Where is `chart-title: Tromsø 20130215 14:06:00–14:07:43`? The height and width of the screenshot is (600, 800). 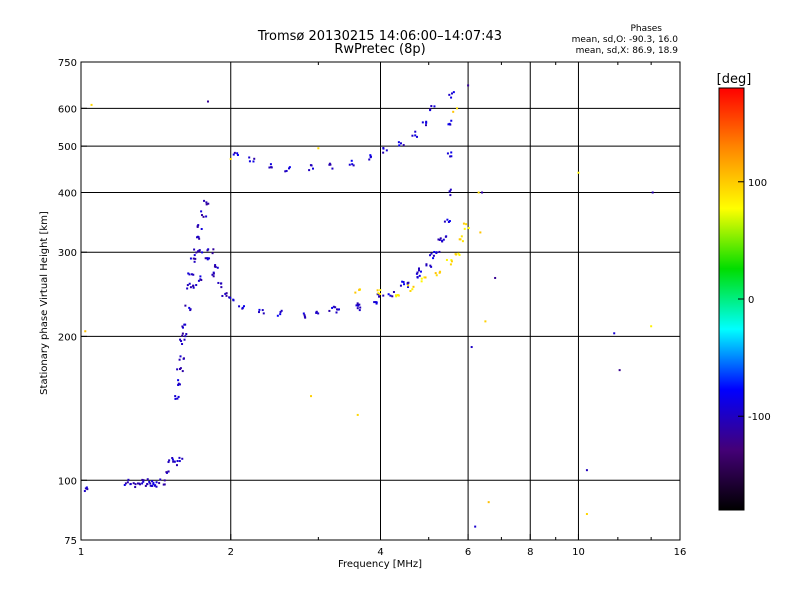
chart-title: Tromsø 20130215 14:06:00–14:07:43 is located at coordinates (379, 36).